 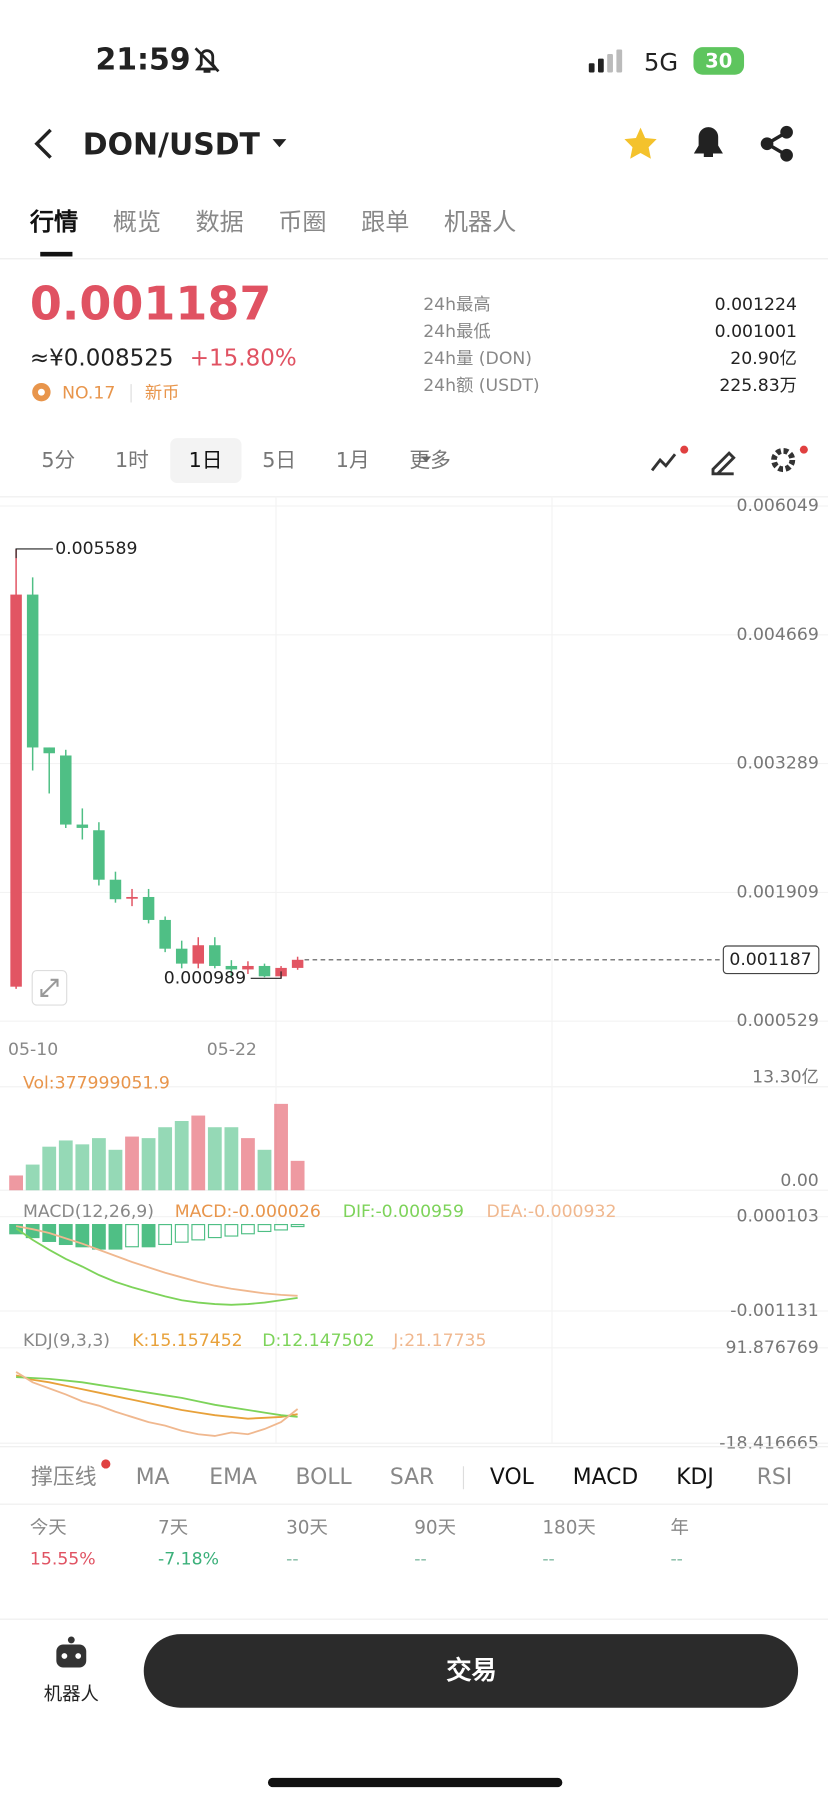 What do you see at coordinates (302, 222) in the screenshot?
I see `tab: 币圈` at bounding box center [302, 222].